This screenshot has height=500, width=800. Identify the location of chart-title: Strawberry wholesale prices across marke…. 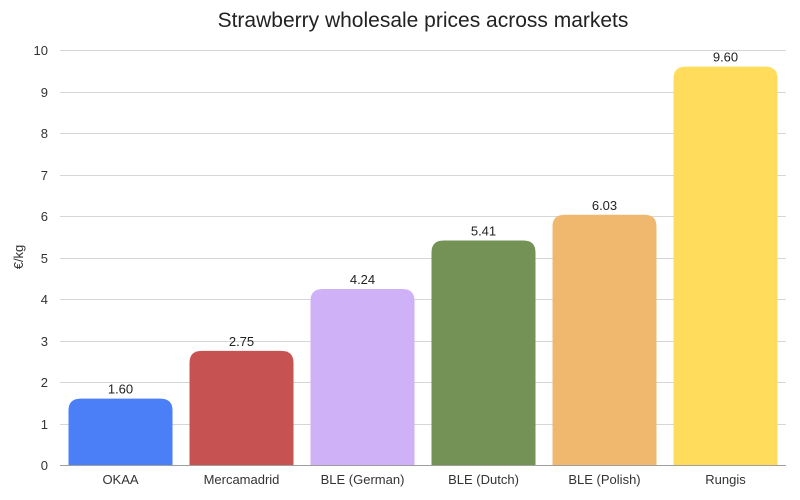
(423, 20).